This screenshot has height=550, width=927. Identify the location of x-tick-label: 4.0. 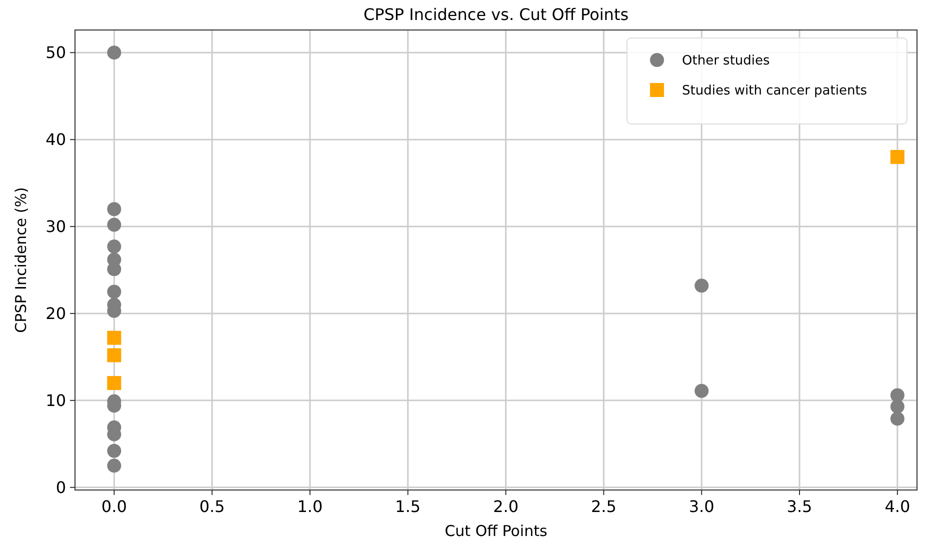
(897, 506).